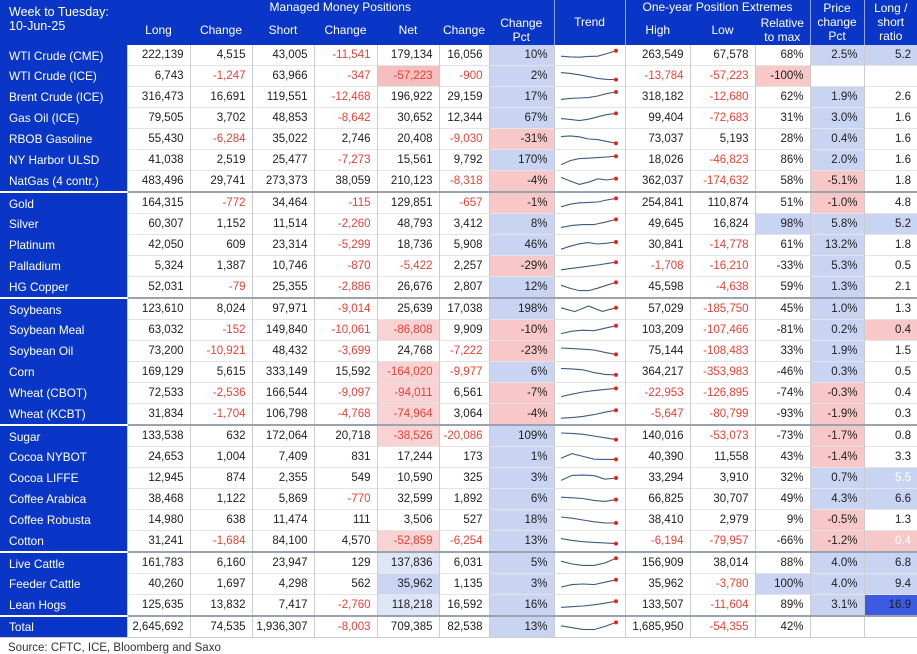 The image size is (917, 654). I want to click on cell-short: 7,409, so click(282, 457).